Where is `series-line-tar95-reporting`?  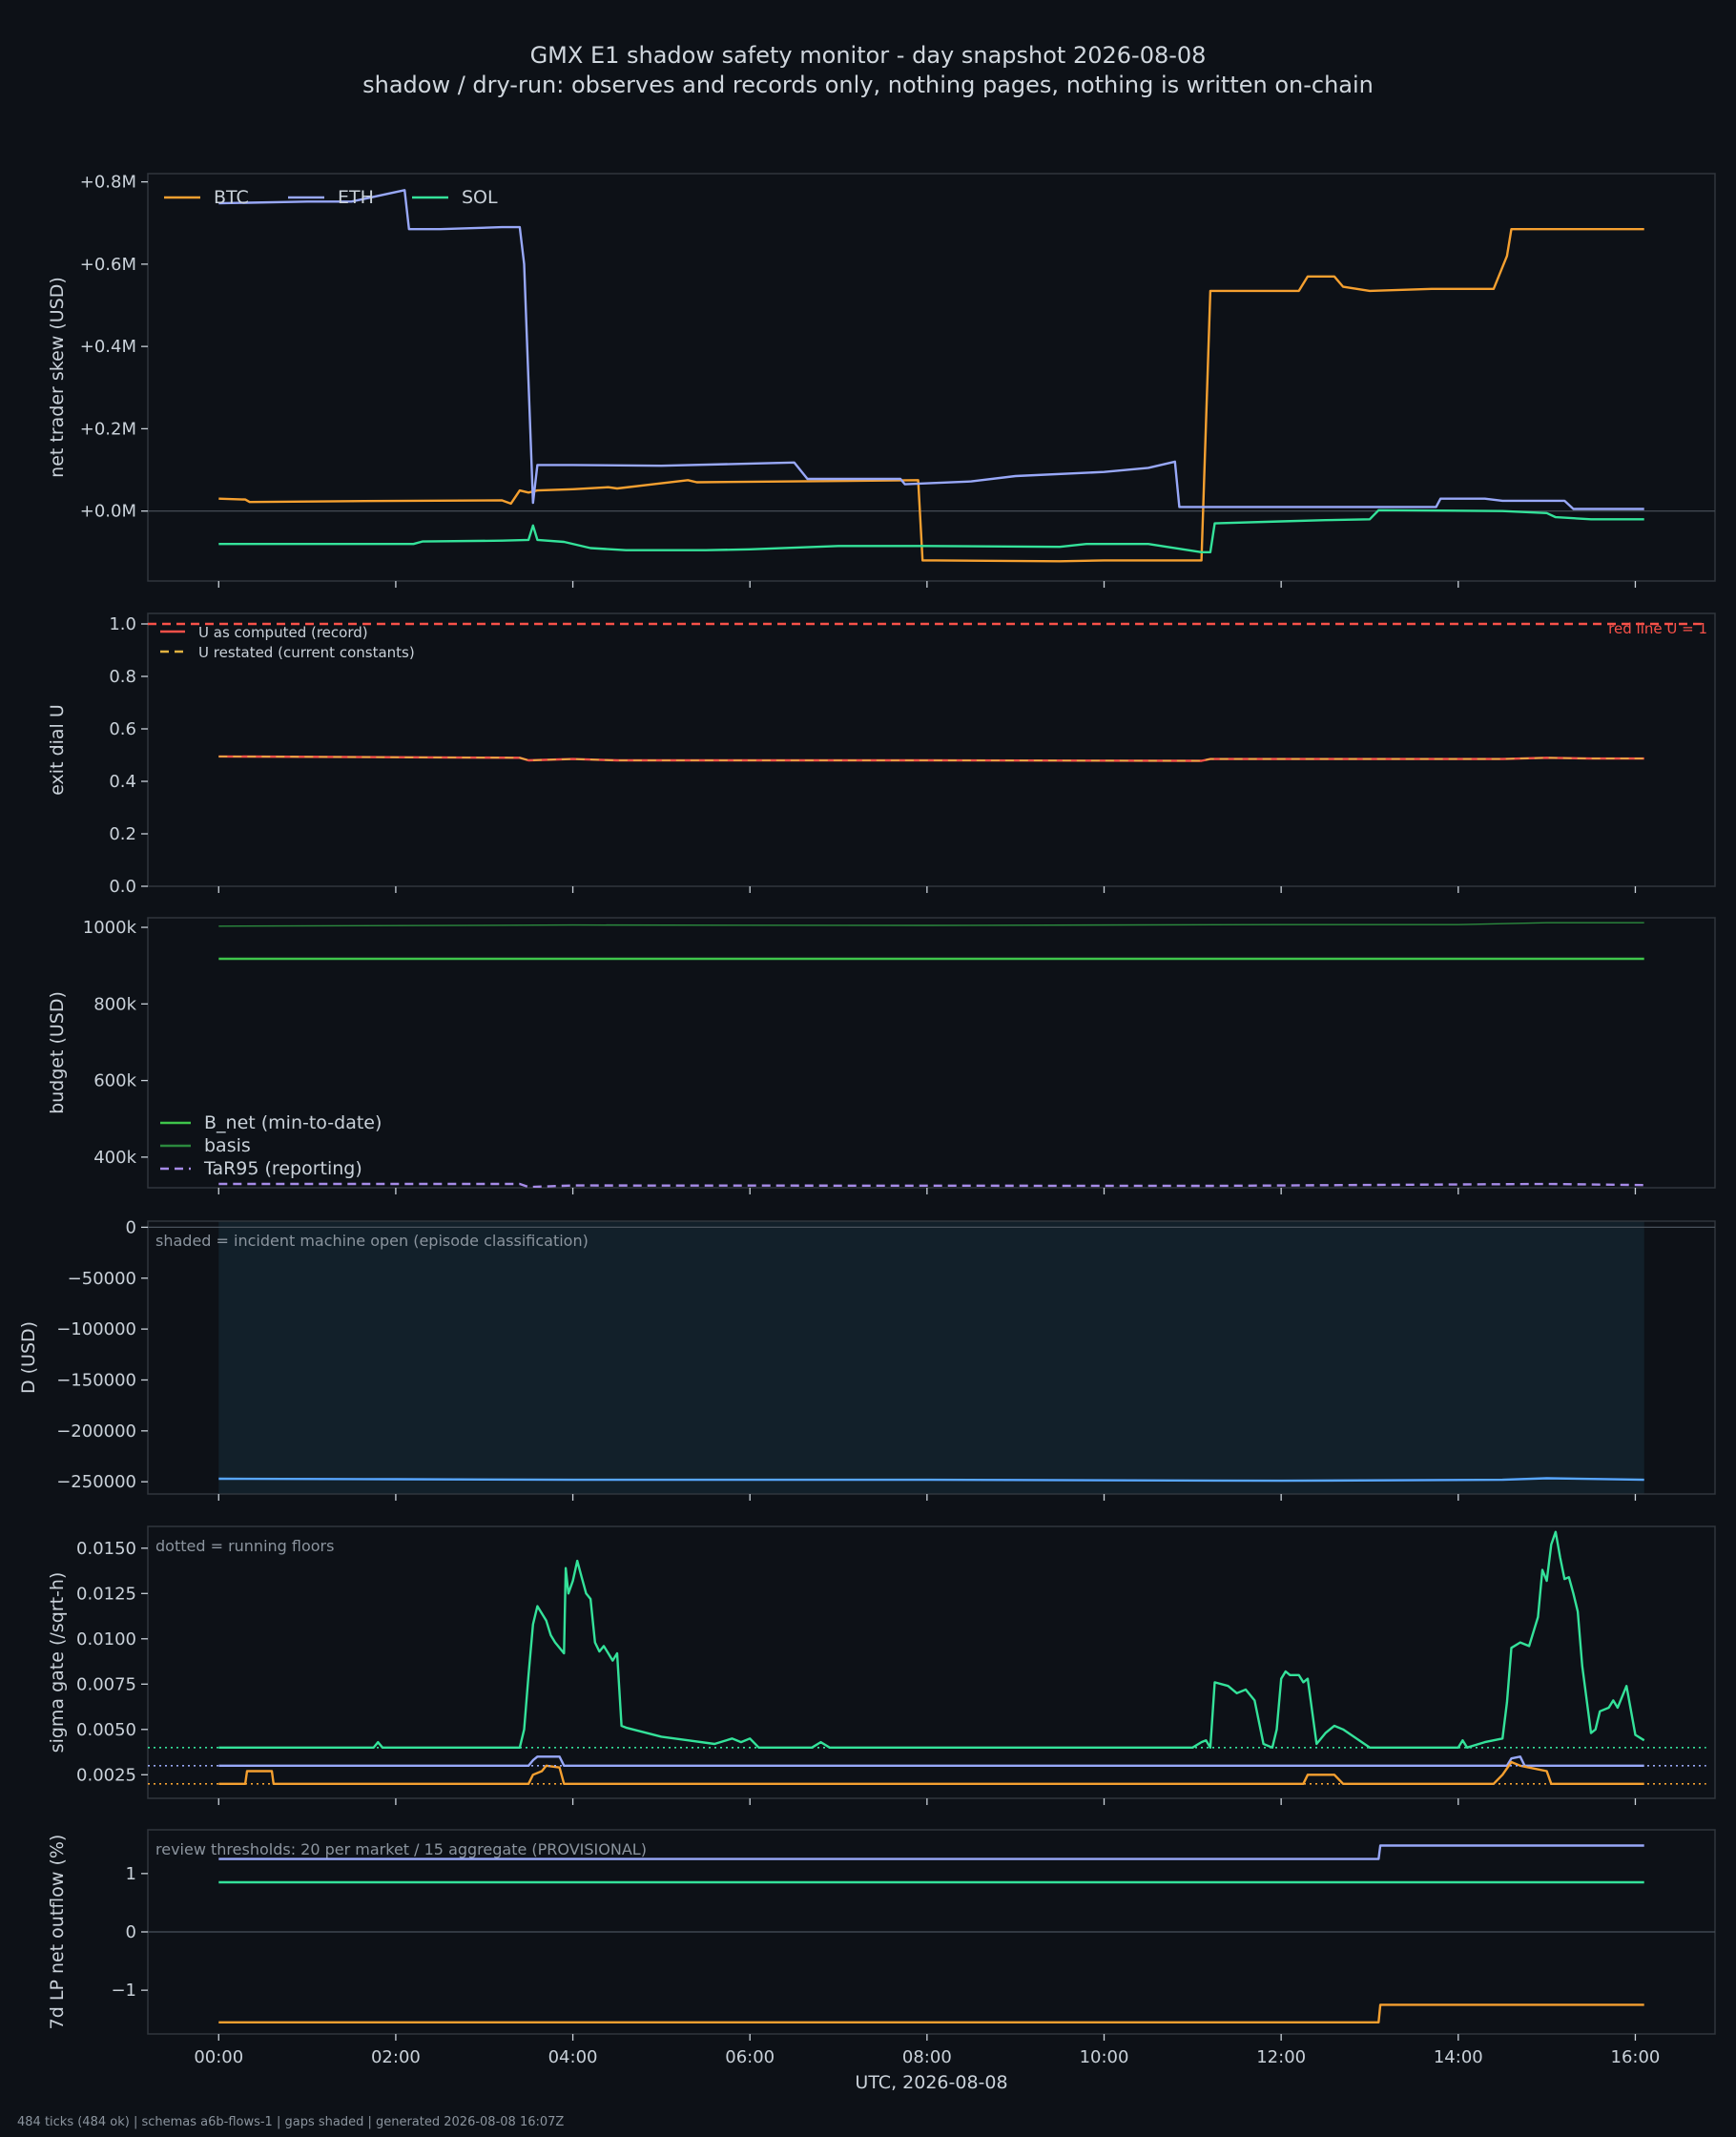
series-line-tar95-reporting is located at coordinates (931, 1185).